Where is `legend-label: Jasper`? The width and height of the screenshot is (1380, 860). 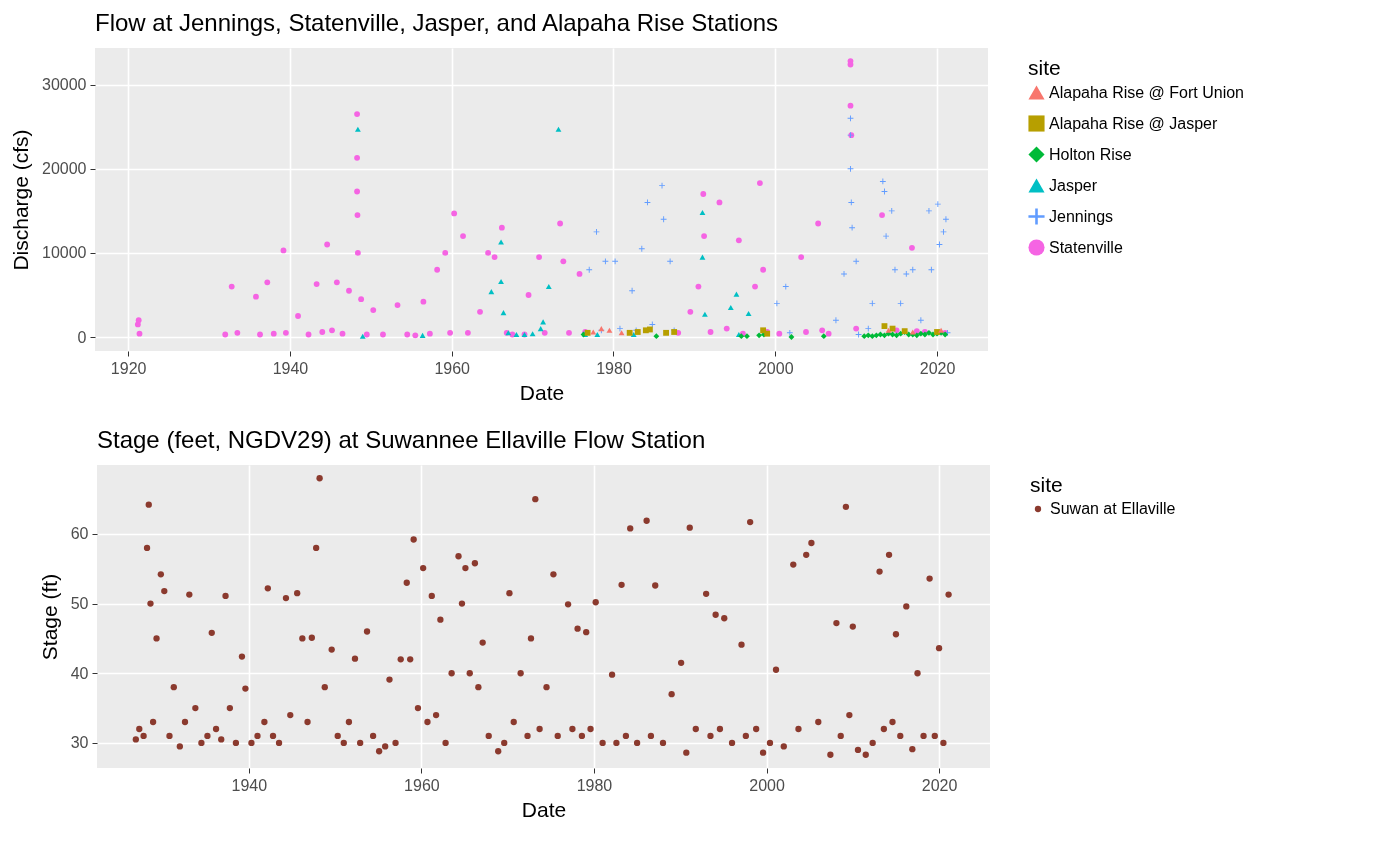 legend-label: Jasper is located at coordinates (1073, 185).